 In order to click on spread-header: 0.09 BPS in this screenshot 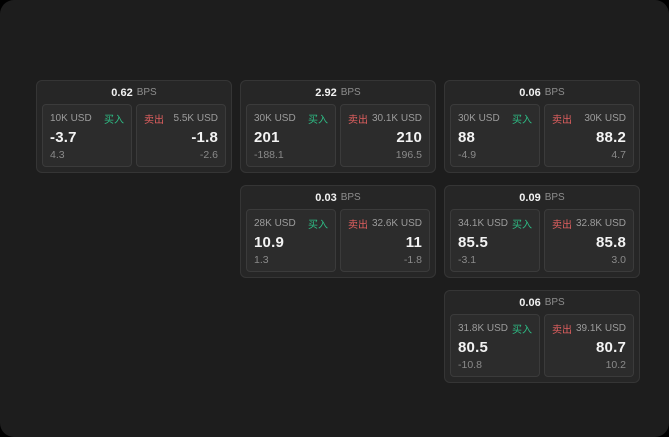, I will do `click(542, 197)`.